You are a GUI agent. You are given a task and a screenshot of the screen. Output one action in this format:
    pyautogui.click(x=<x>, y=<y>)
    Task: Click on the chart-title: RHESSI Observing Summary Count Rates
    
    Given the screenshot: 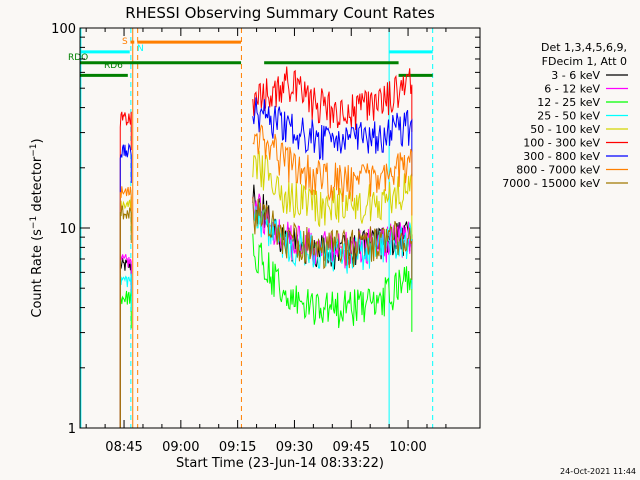 What is the action you would take?
    pyautogui.click(x=280, y=13)
    